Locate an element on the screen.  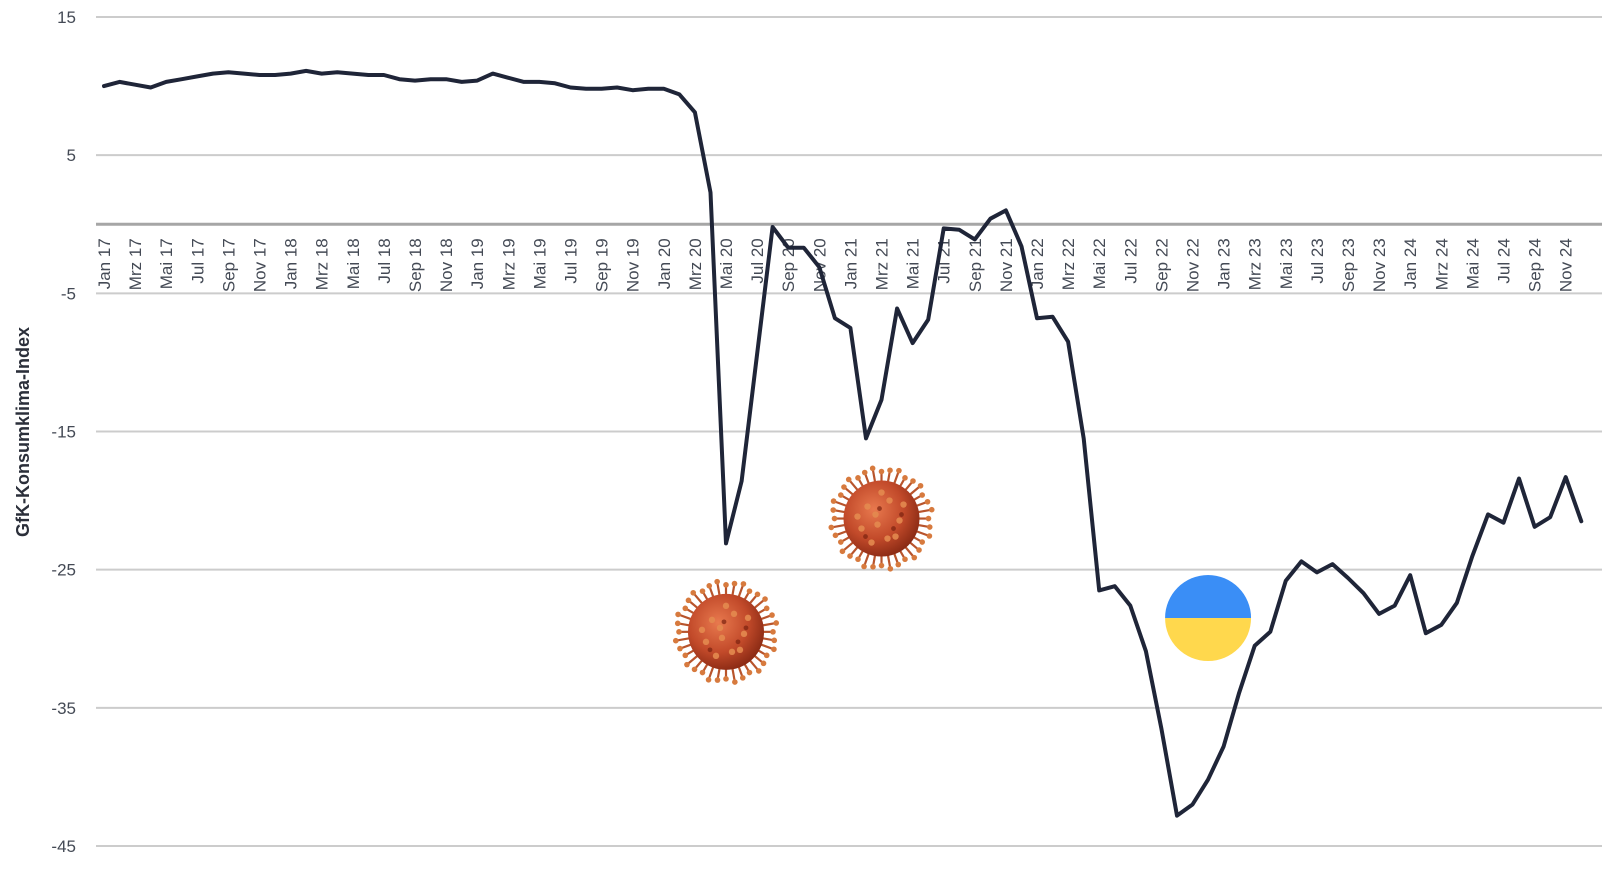
x-tick-label: Jan 22 is located at coordinates (1037, 263).